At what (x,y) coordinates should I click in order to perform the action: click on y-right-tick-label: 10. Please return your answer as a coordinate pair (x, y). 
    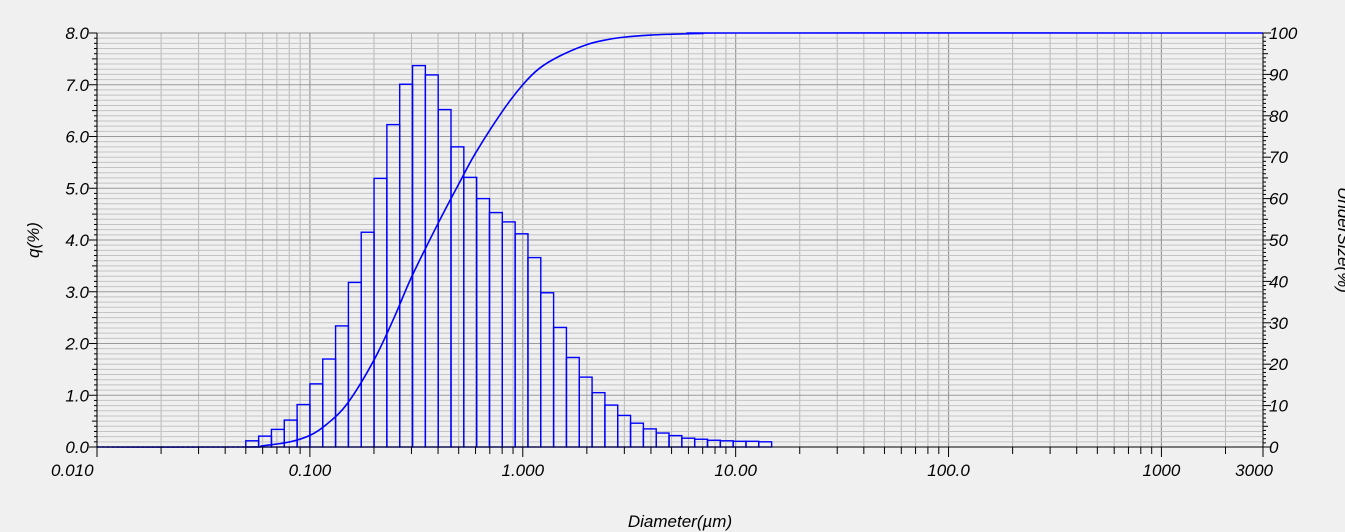
    Looking at the image, I should click on (1278, 406).